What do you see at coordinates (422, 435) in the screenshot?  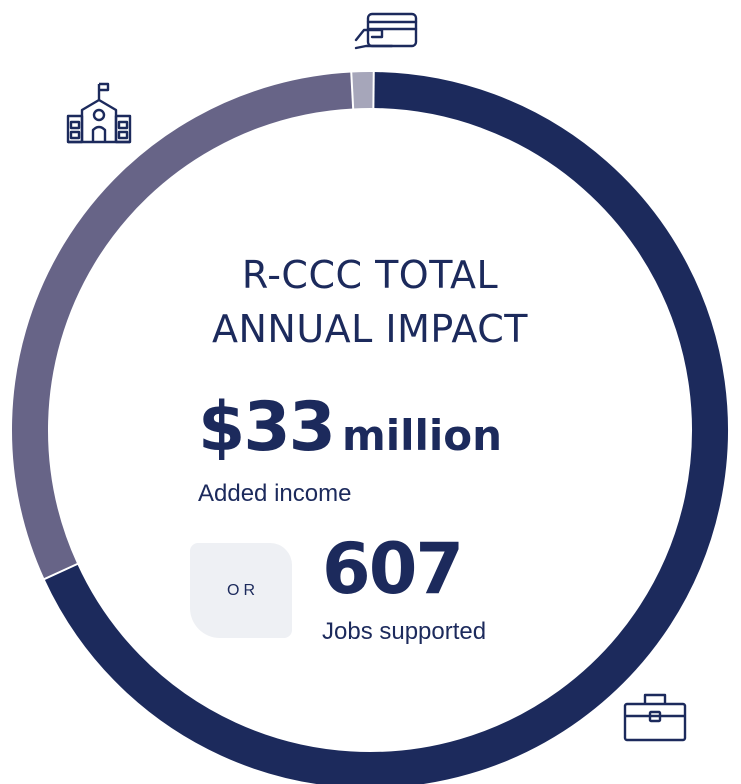 I see `income-unit: million` at bounding box center [422, 435].